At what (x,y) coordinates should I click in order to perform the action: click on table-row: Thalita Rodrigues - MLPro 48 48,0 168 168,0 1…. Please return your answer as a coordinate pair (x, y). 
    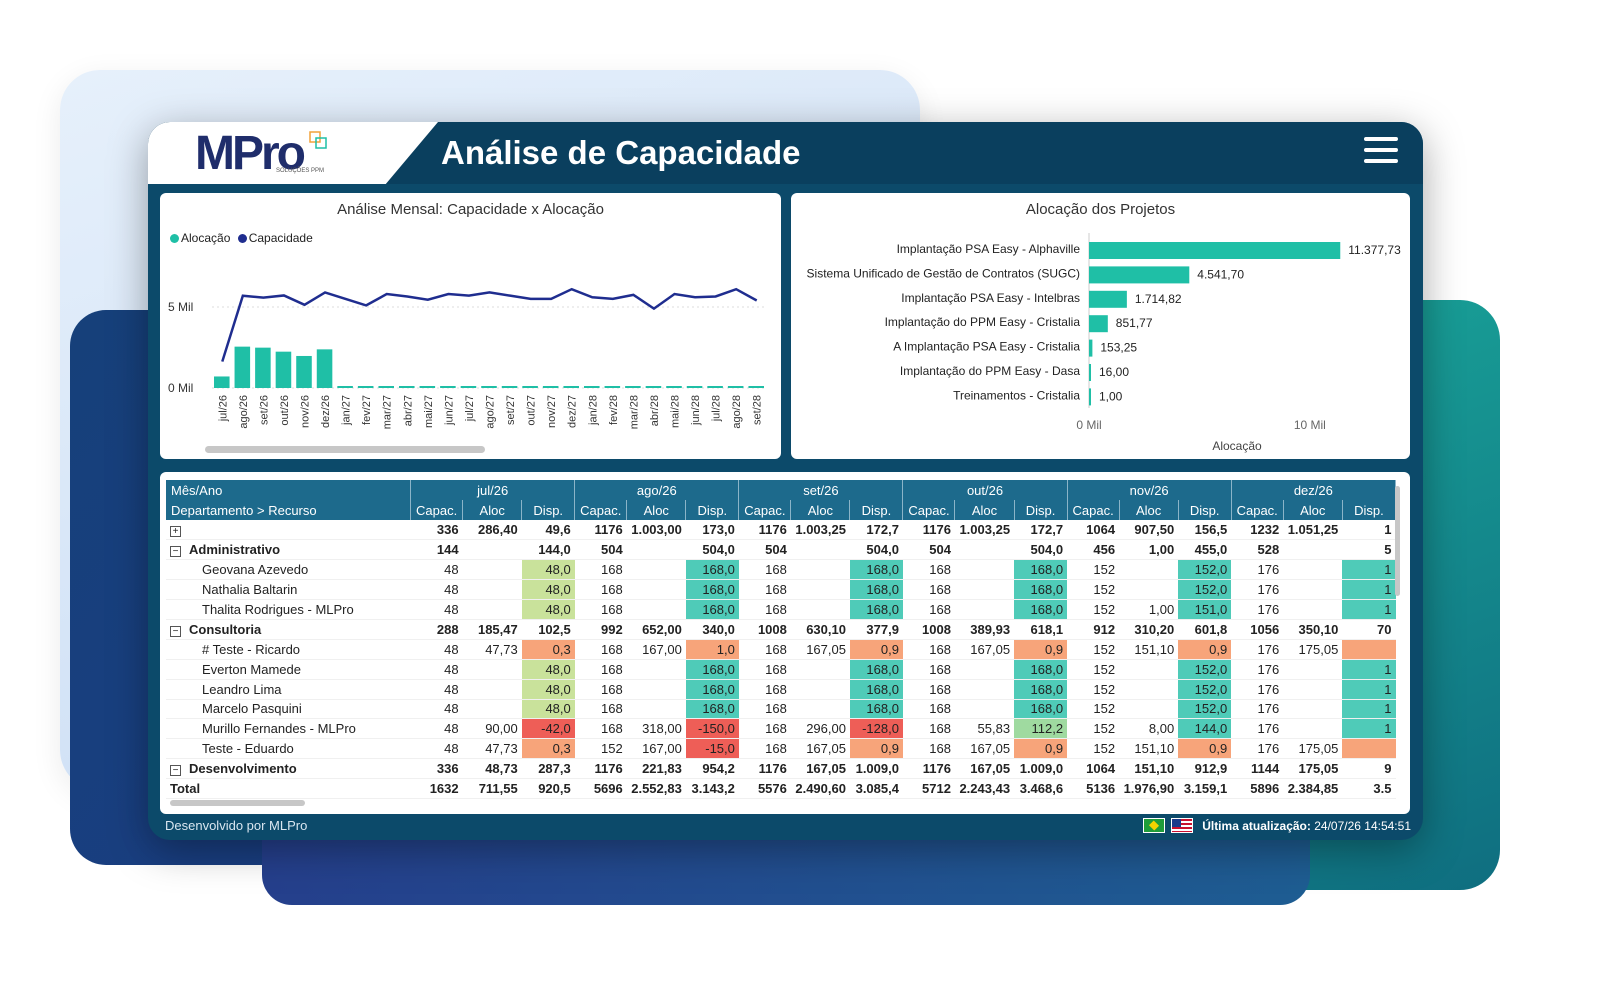
    Looking at the image, I should click on (781, 609).